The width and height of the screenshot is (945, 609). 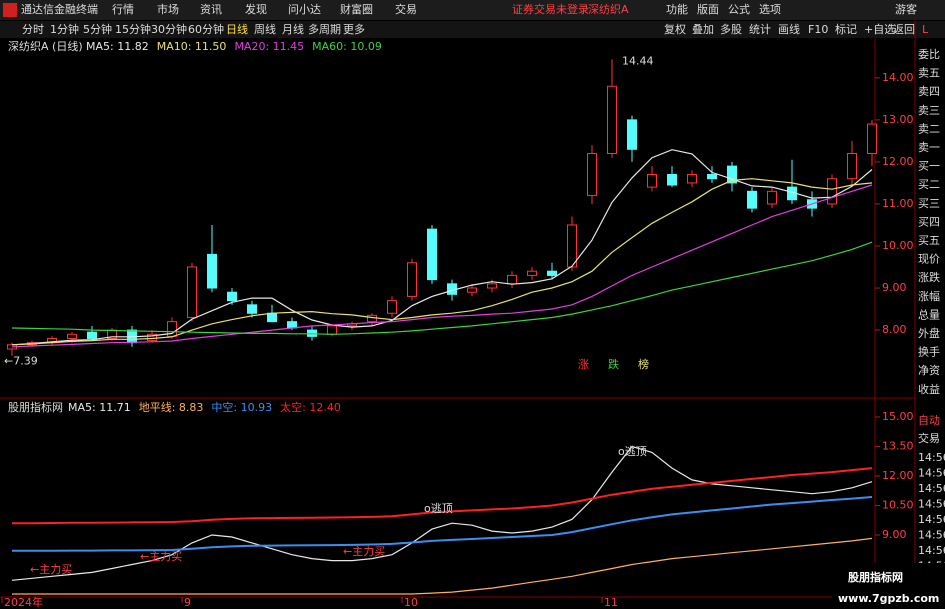 I want to click on menu-item: 交易, so click(x=406, y=9).